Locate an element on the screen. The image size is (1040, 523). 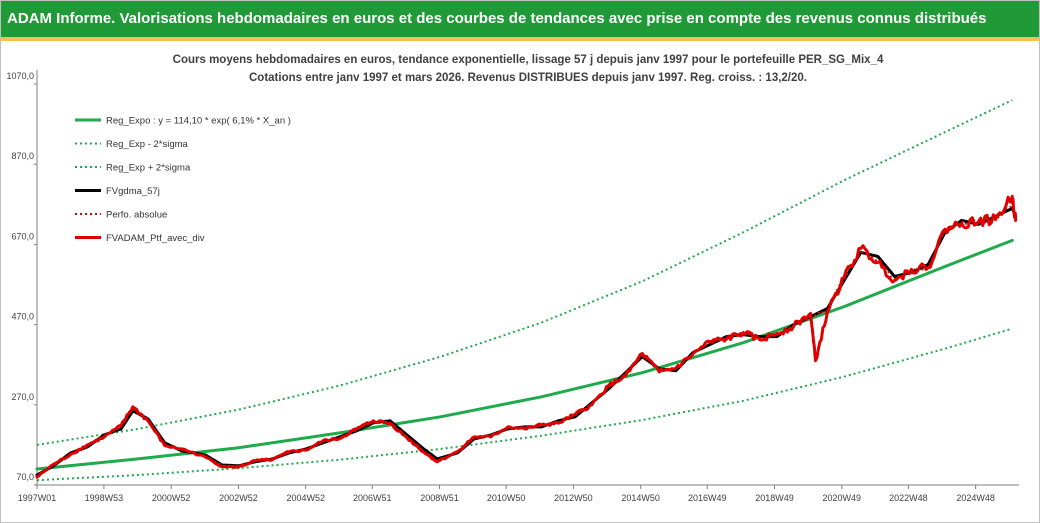
x-tick-label: 2004W52 is located at coordinates (305, 498).